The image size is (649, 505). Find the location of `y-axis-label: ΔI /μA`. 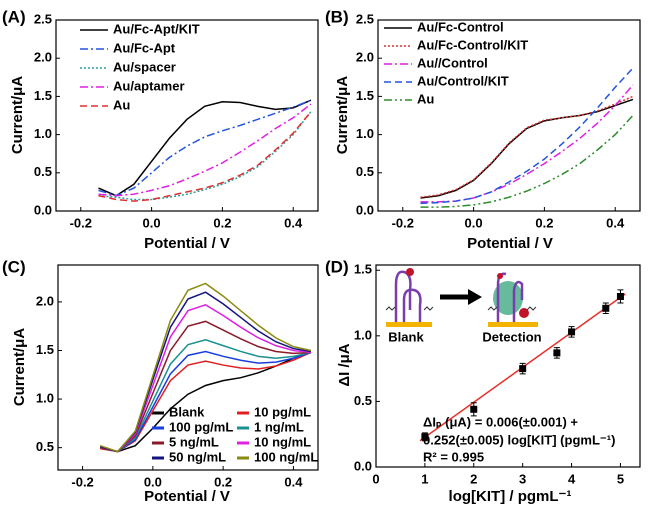

y-axis-label: ΔI /μA is located at coordinates (344, 364).